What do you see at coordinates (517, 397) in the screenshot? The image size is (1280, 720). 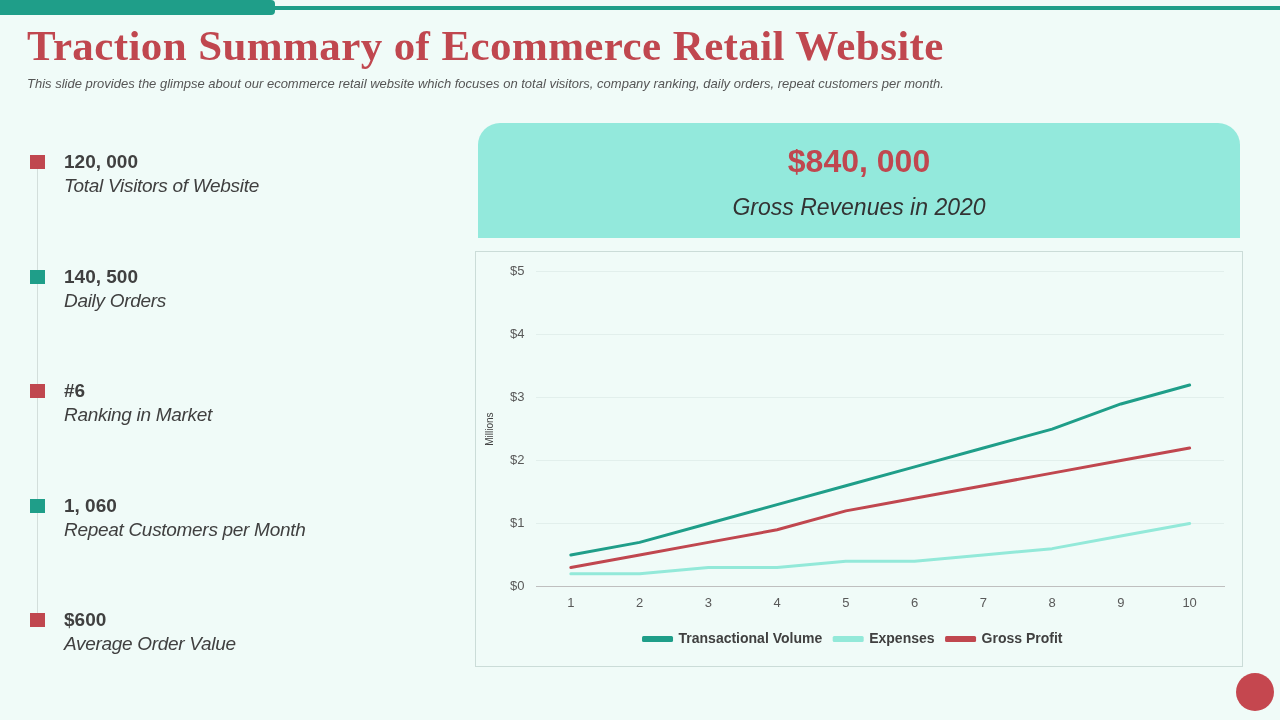 I see `y-tick-label: $3` at bounding box center [517, 397].